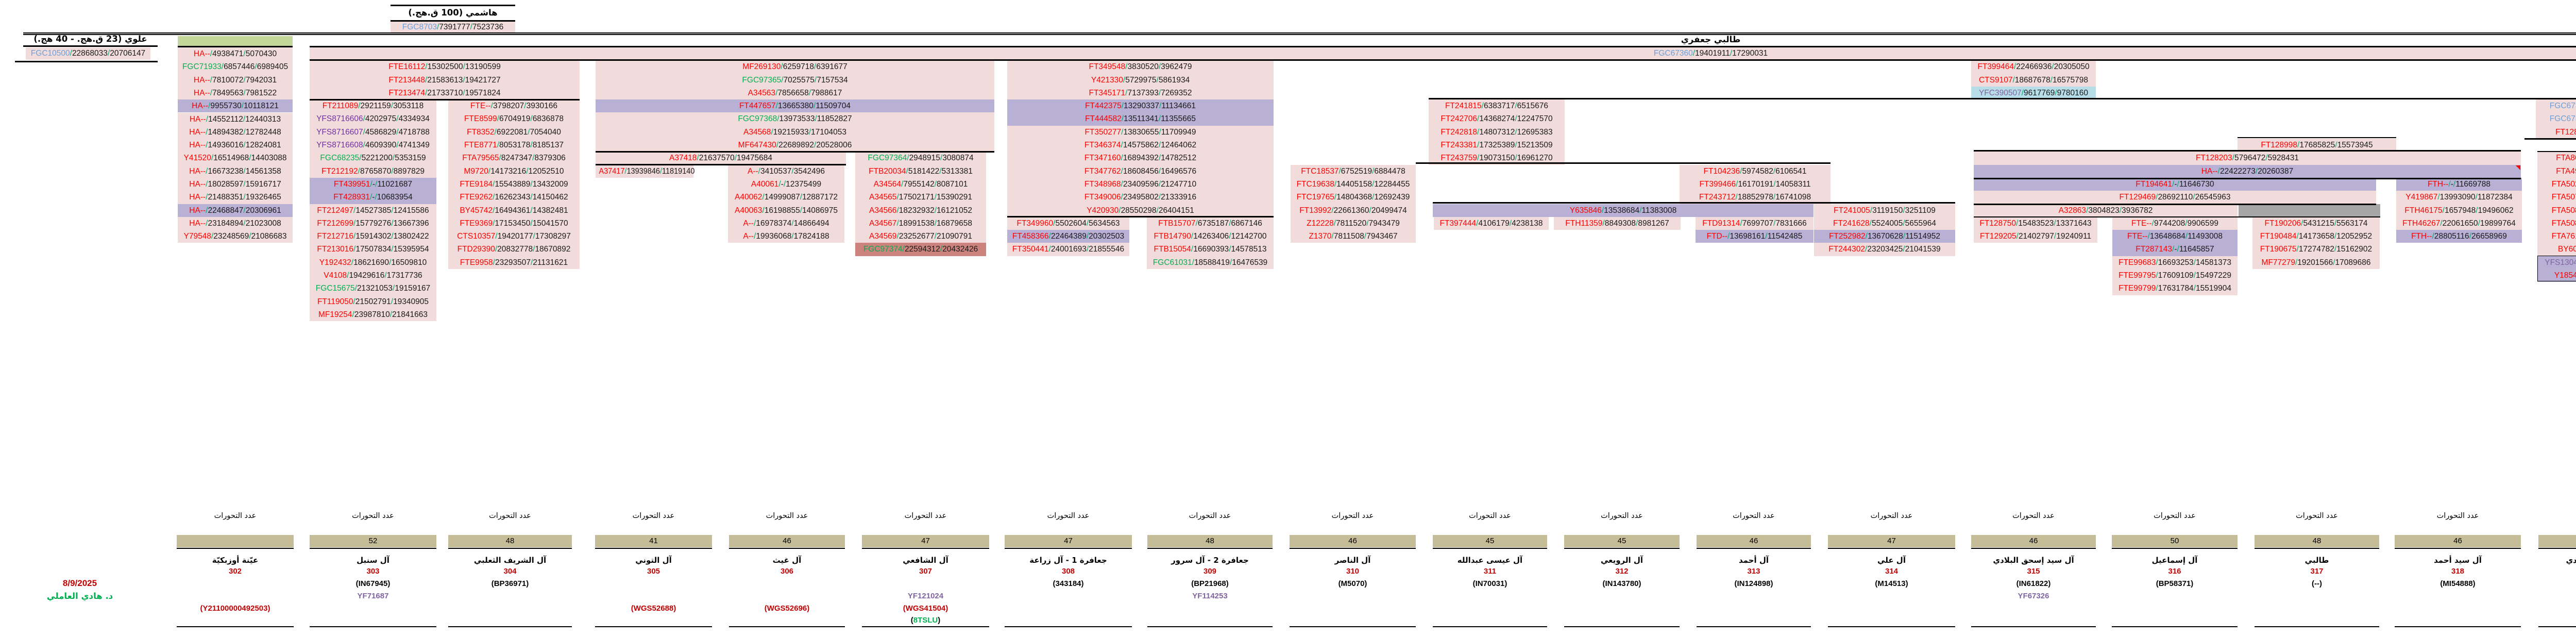  What do you see at coordinates (1068, 583) in the screenshot?
I see `fit-text: (343184)` at bounding box center [1068, 583].